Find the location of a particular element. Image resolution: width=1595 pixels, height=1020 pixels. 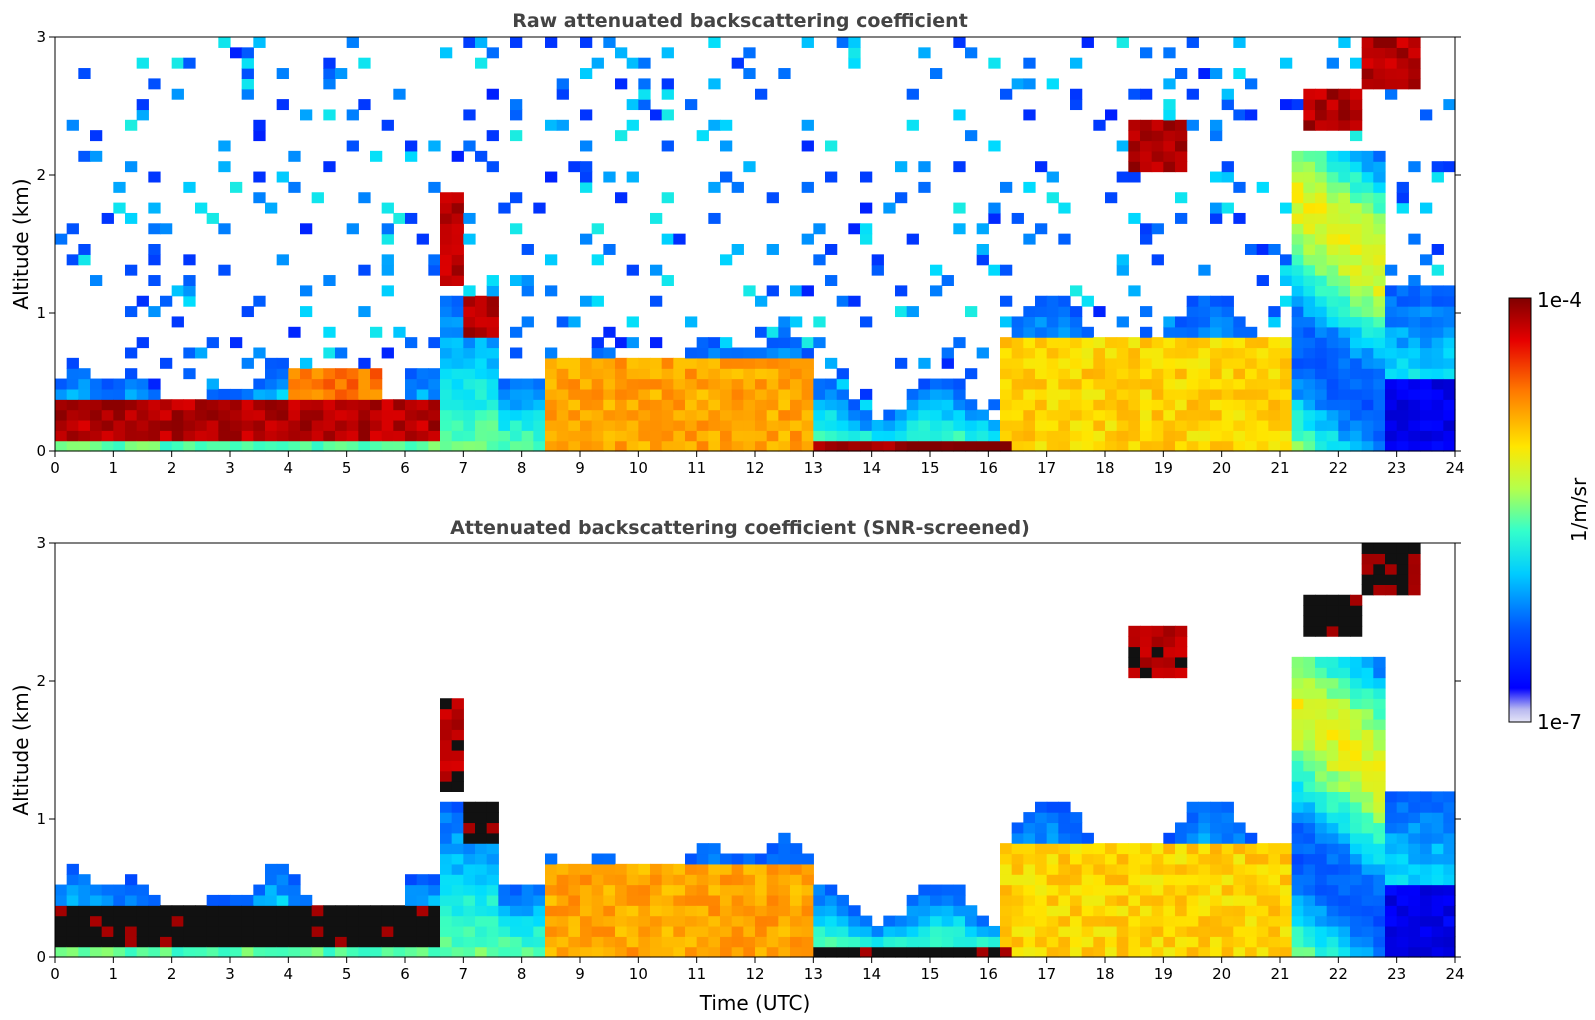

x-tick-label: 2 is located at coordinates (172, 468).